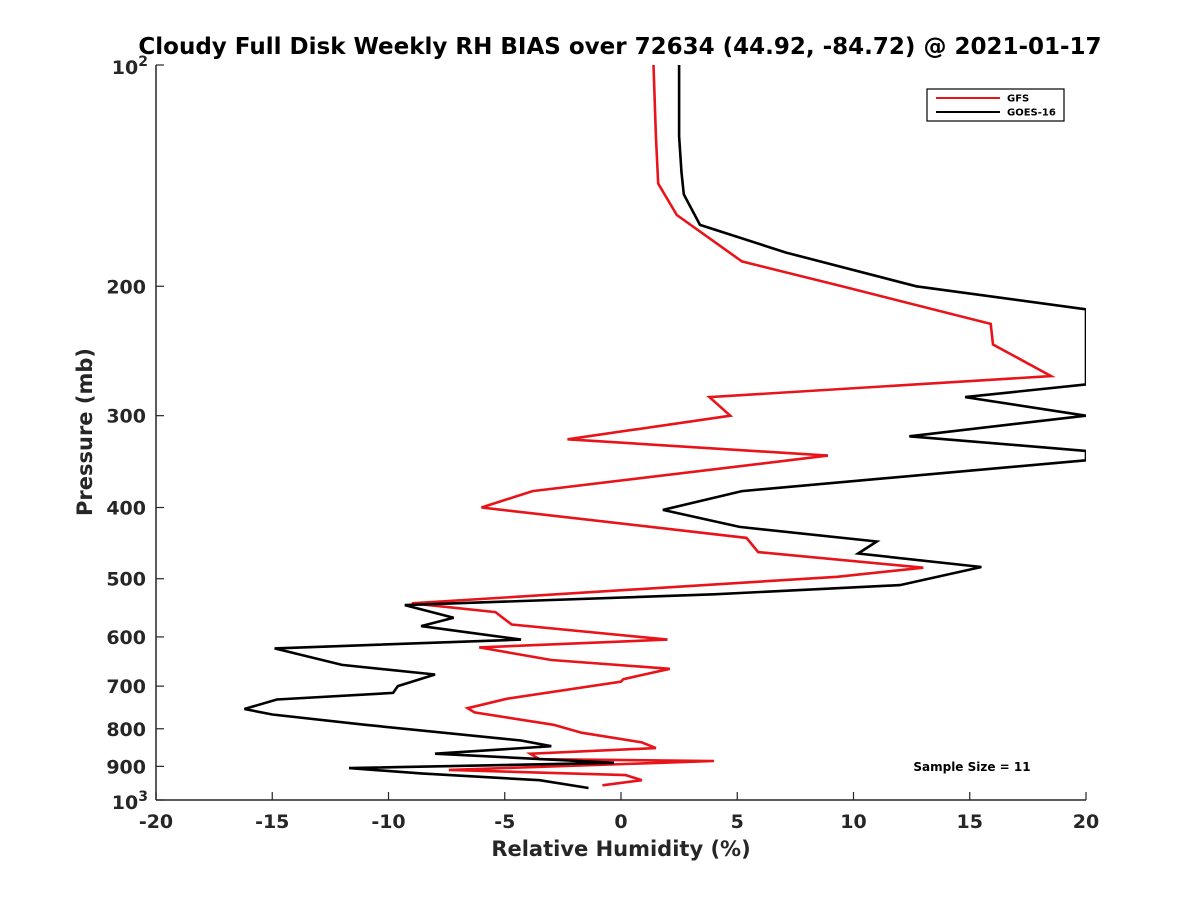  Describe the element at coordinates (620, 849) in the screenshot. I see `x-axis-label: Relative Humidity (%)` at that location.